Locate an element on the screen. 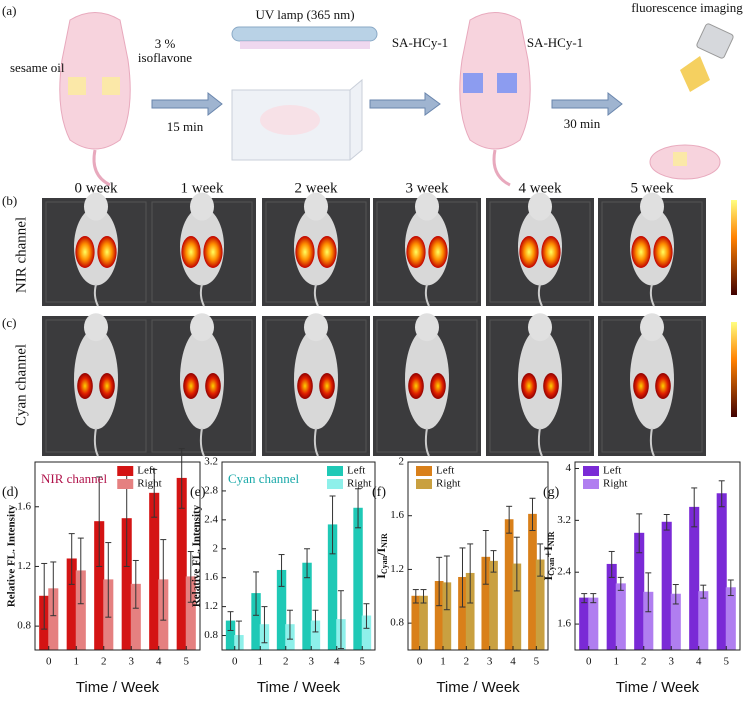 The height and width of the screenshot is (713, 749). y-tick-label: 4 is located at coordinates (569, 468).